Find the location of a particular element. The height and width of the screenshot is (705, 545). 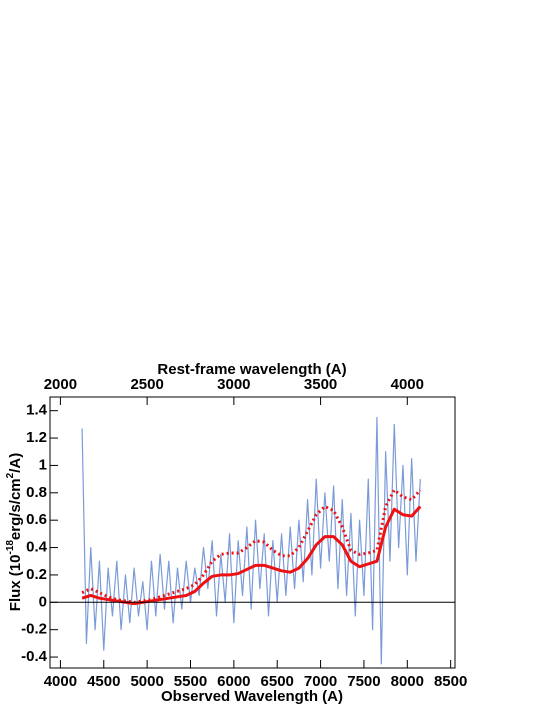

y-tick-label: 1.4 is located at coordinates (37, 410).